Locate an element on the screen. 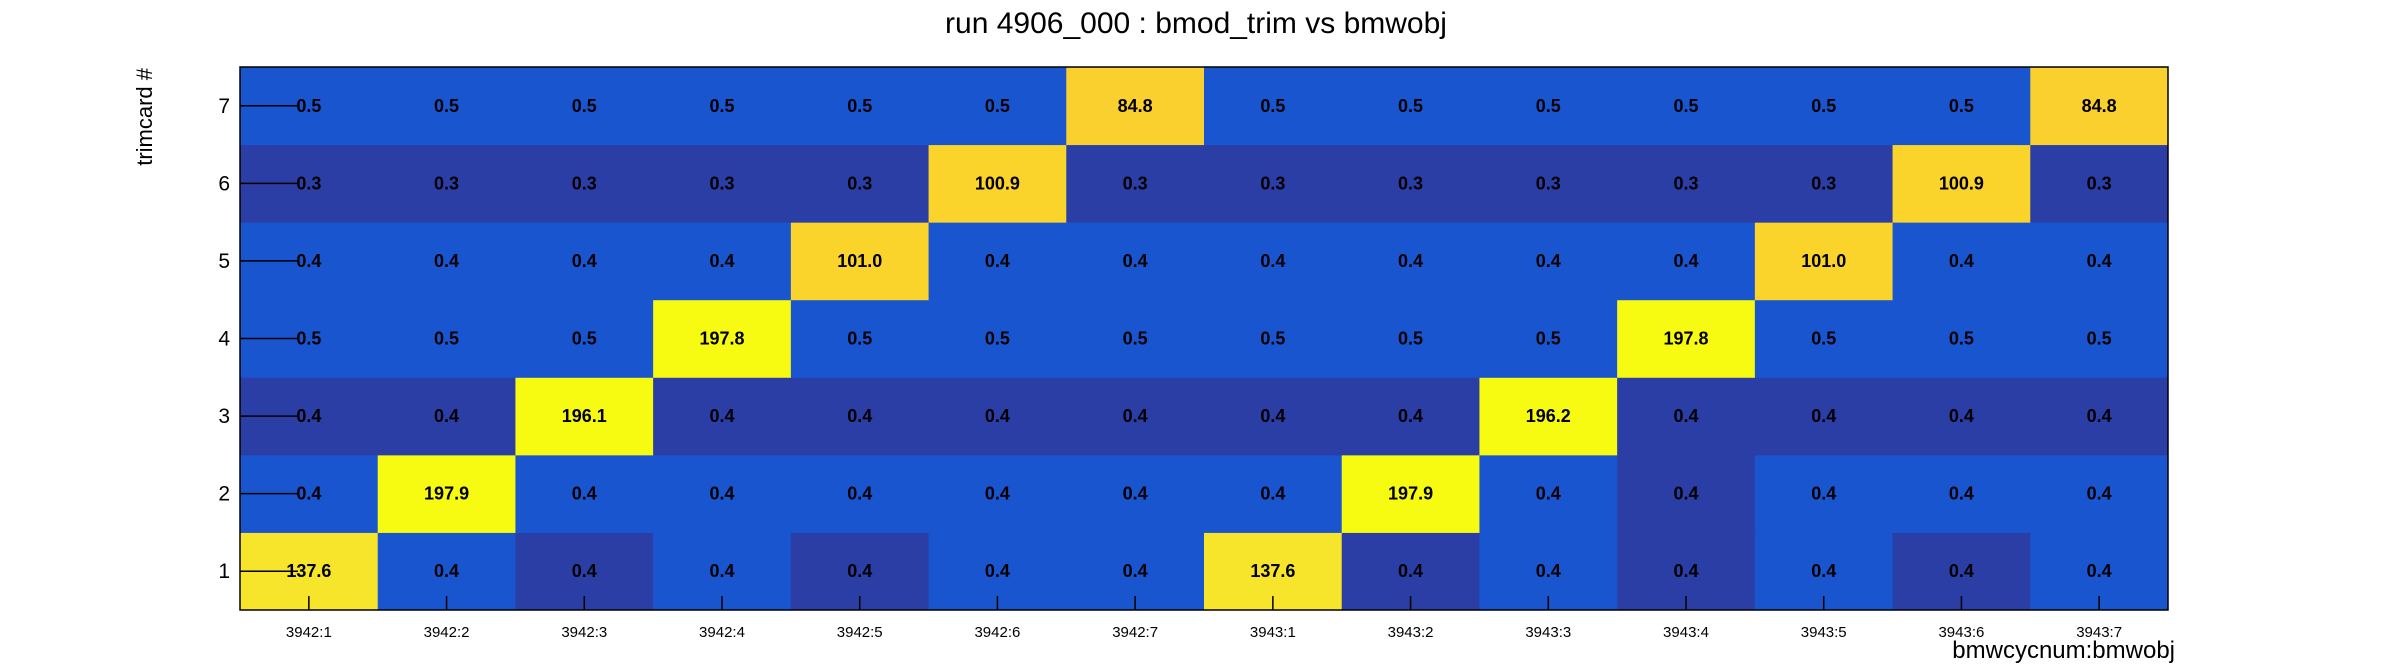  x-tick-label: 3943:5 is located at coordinates (1824, 632).